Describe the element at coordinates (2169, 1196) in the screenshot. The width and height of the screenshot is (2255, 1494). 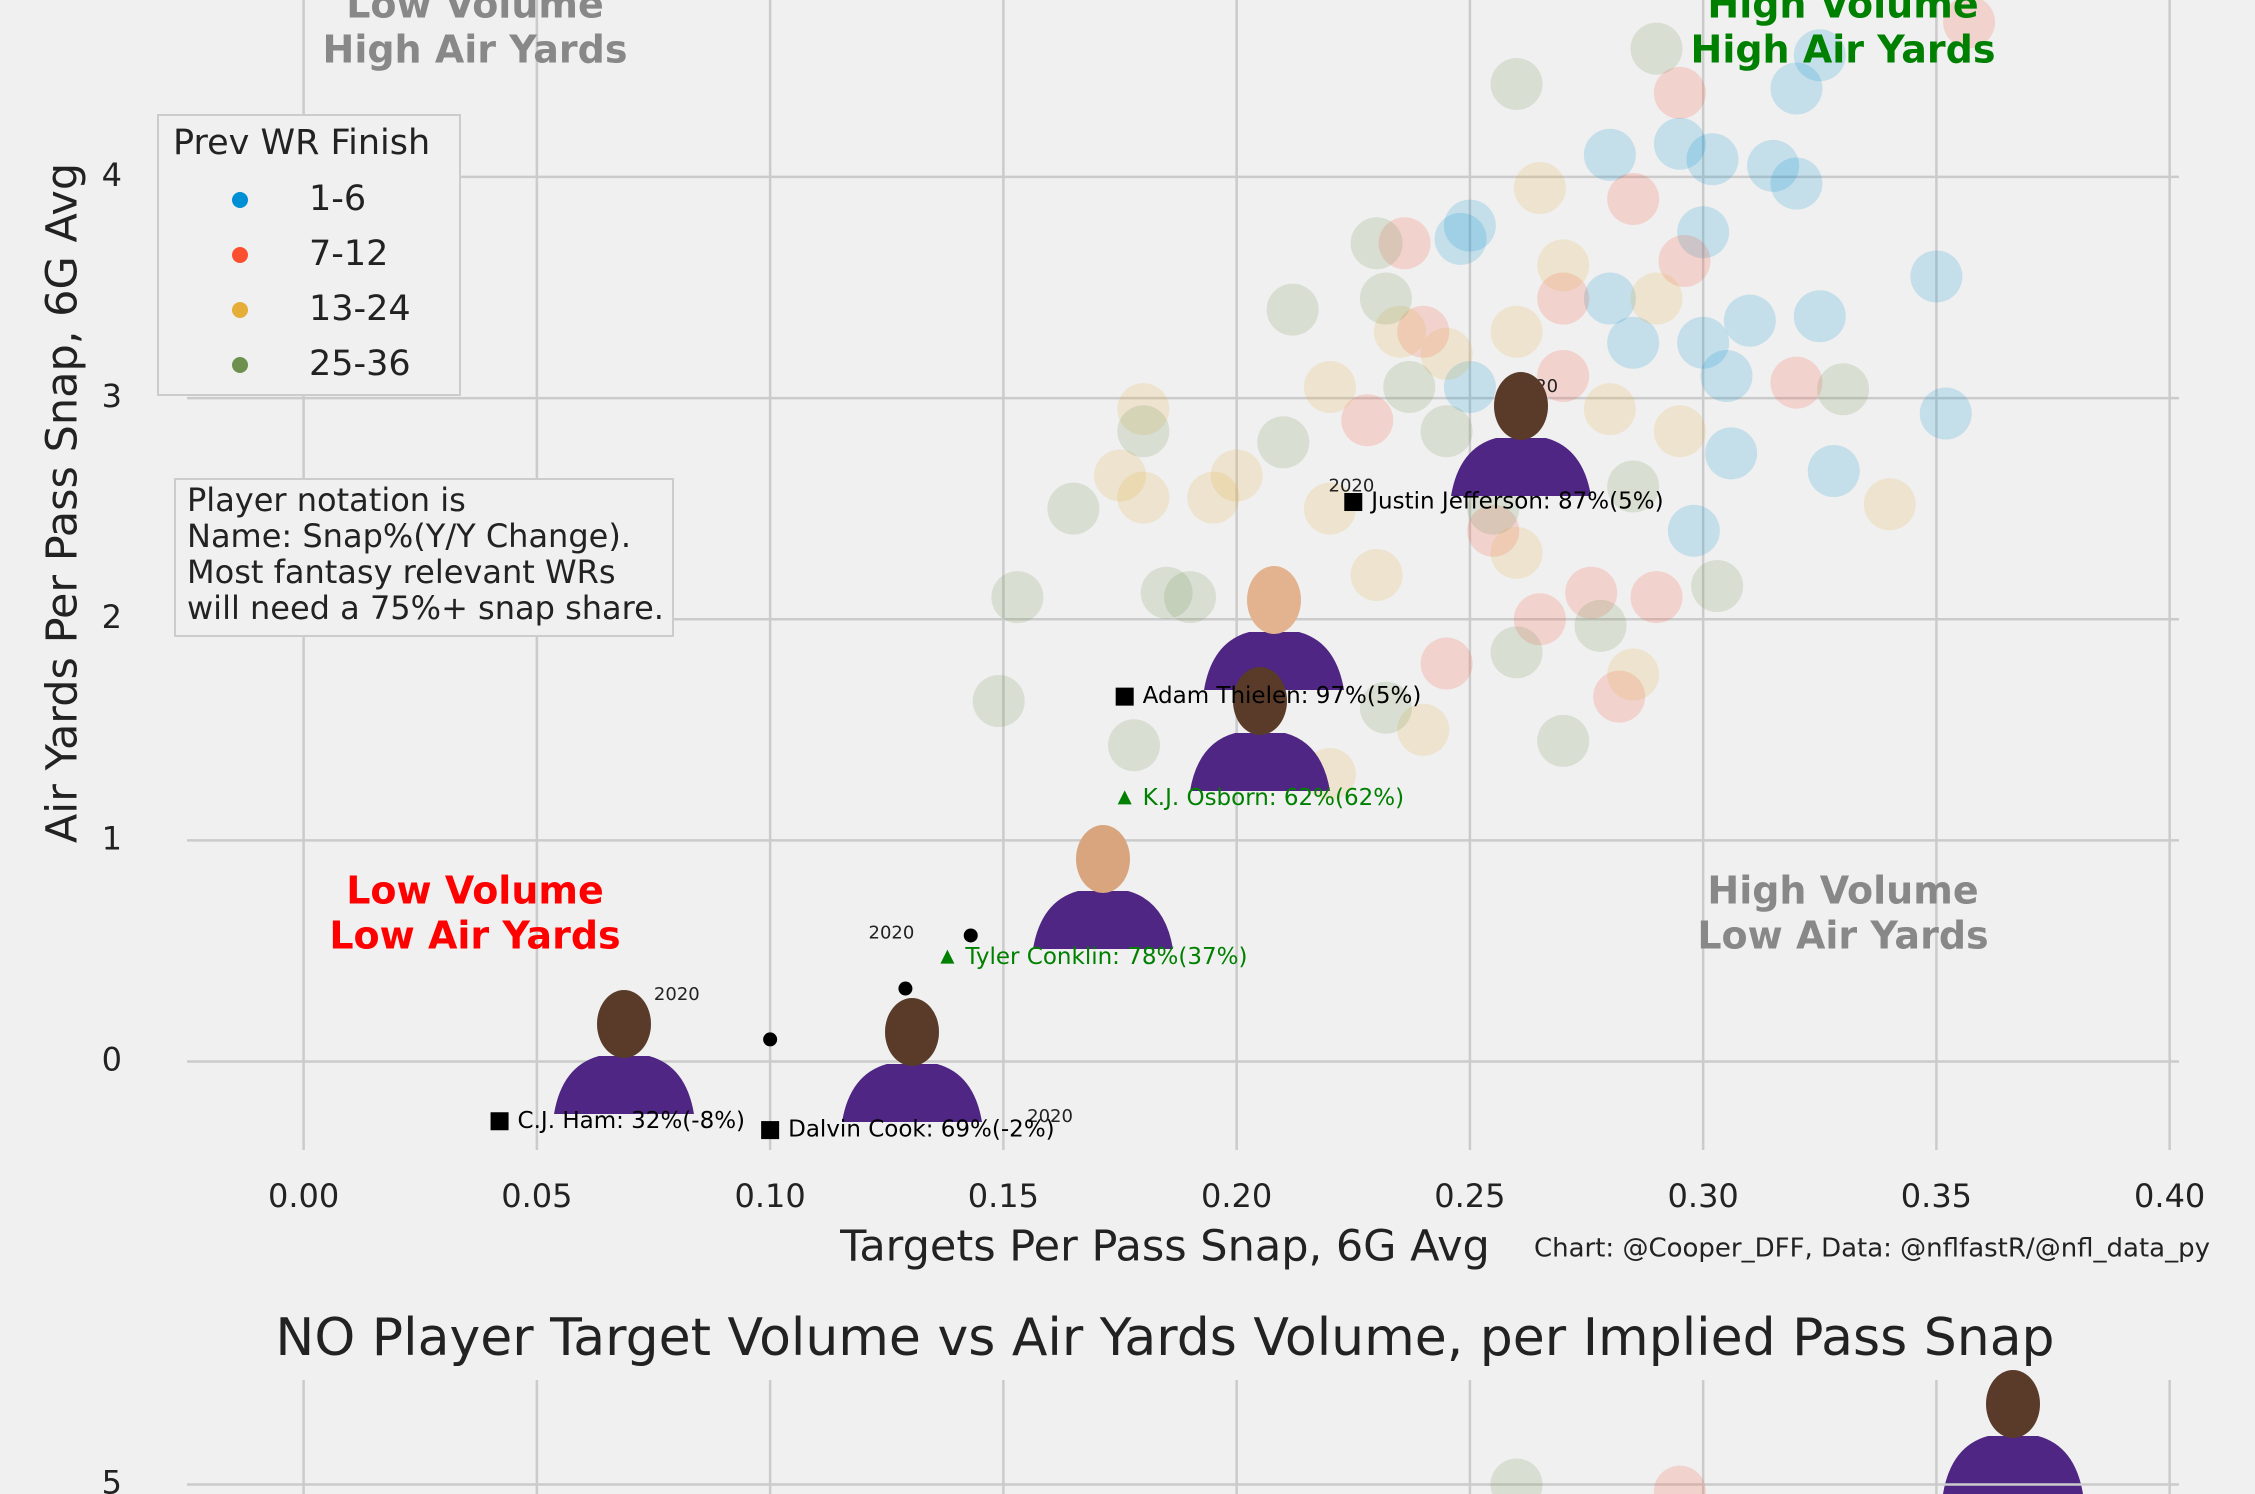
I see `x-tick-label: 0.40` at that location.